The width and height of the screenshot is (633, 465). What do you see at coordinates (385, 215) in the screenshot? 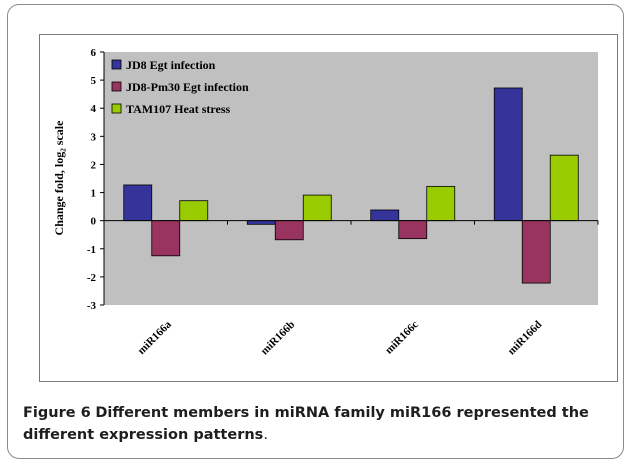
I see `bar-1-miR166c` at bounding box center [385, 215].